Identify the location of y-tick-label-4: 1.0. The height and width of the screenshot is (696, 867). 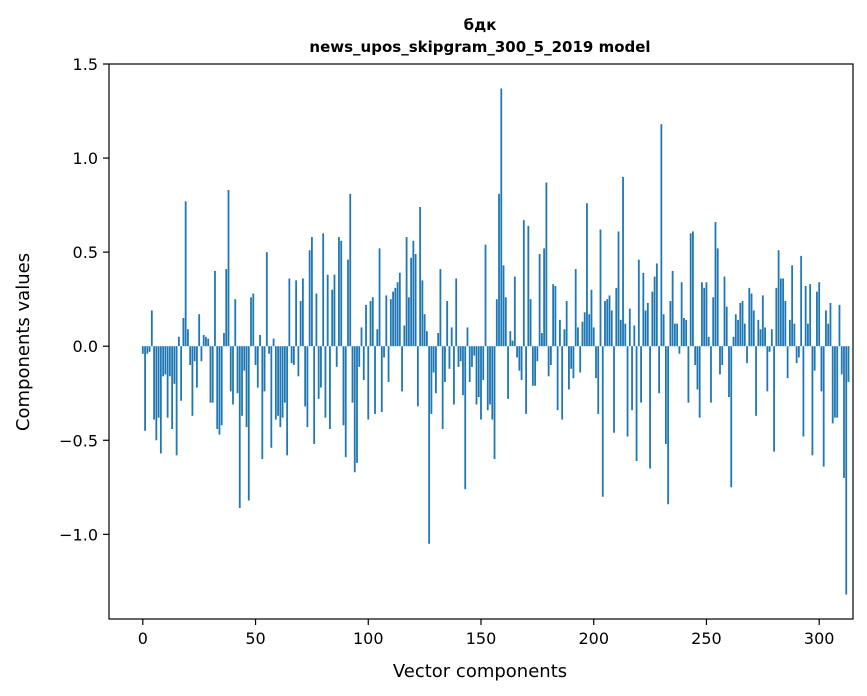
(85, 158).